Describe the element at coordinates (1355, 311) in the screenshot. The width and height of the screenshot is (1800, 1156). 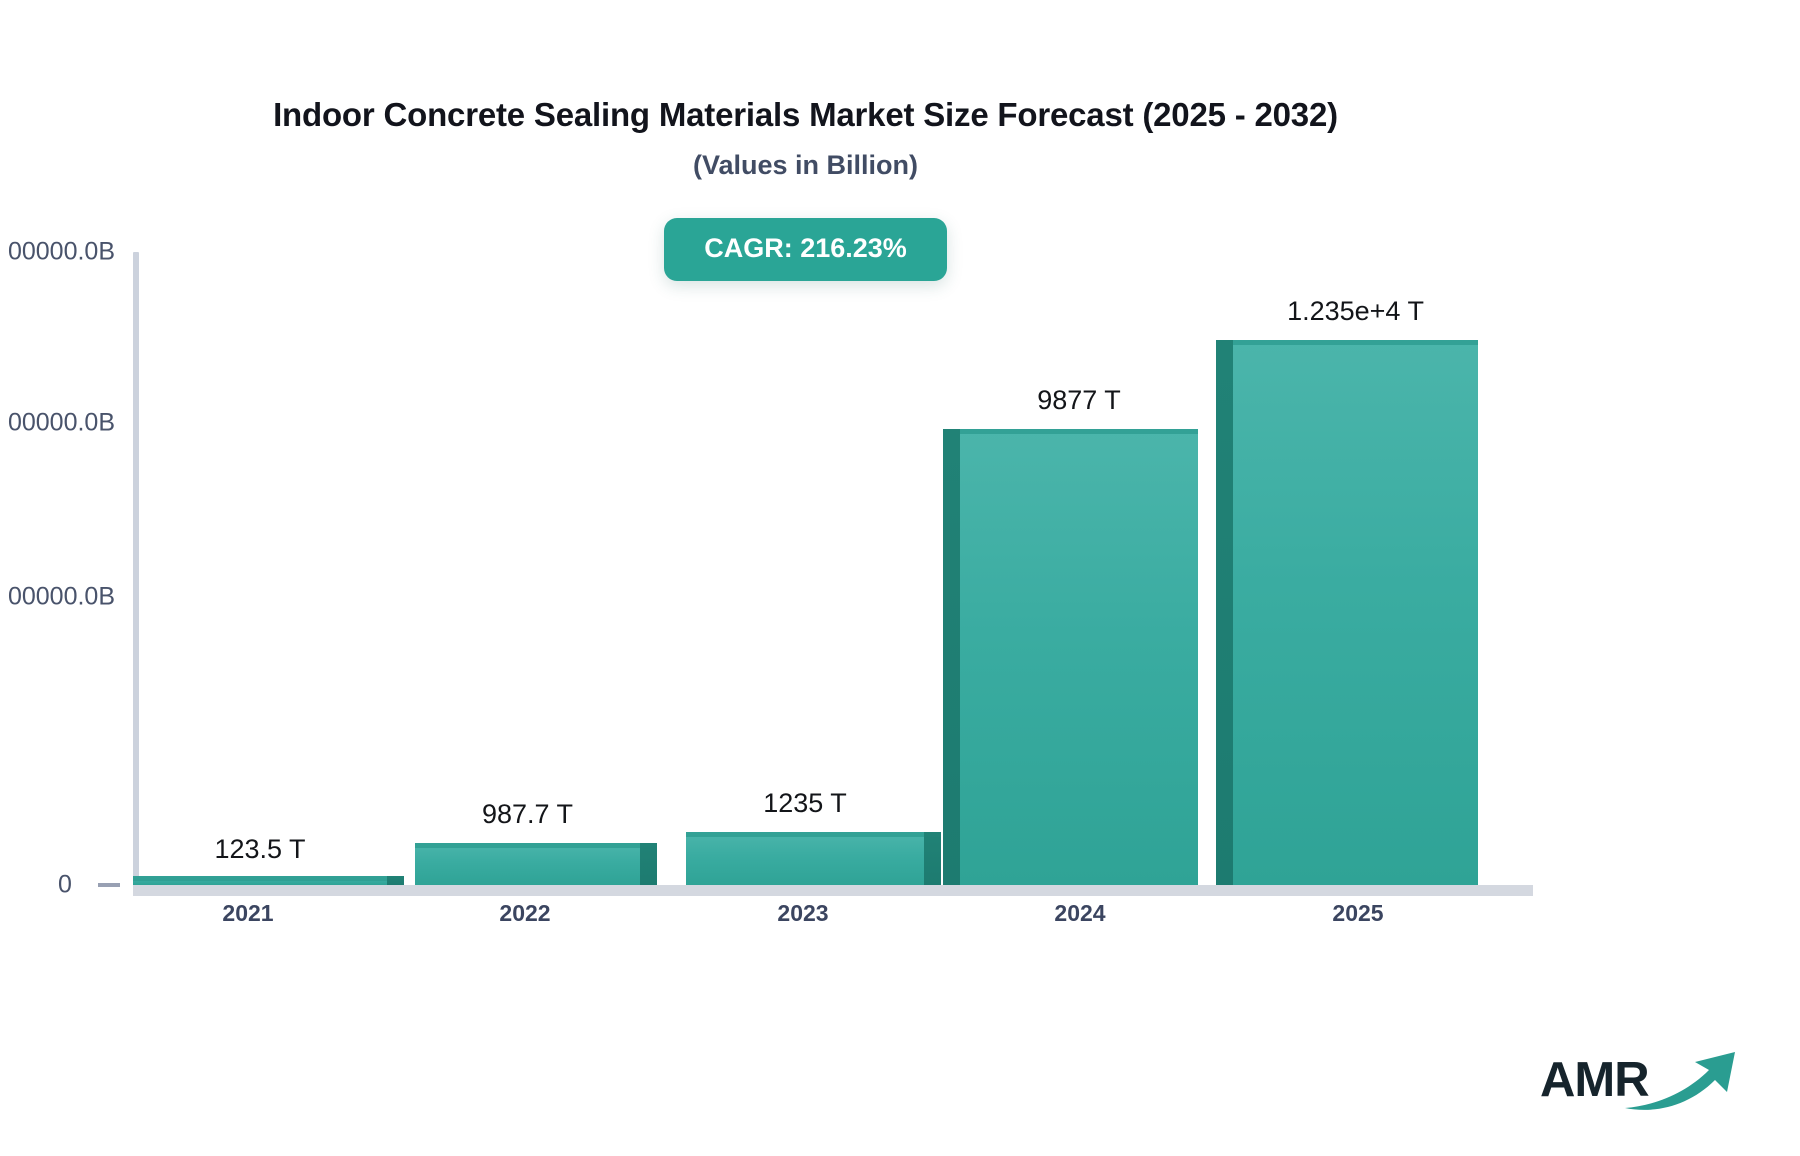
I see `bar-value-label: 1.235e+4 T` at that location.